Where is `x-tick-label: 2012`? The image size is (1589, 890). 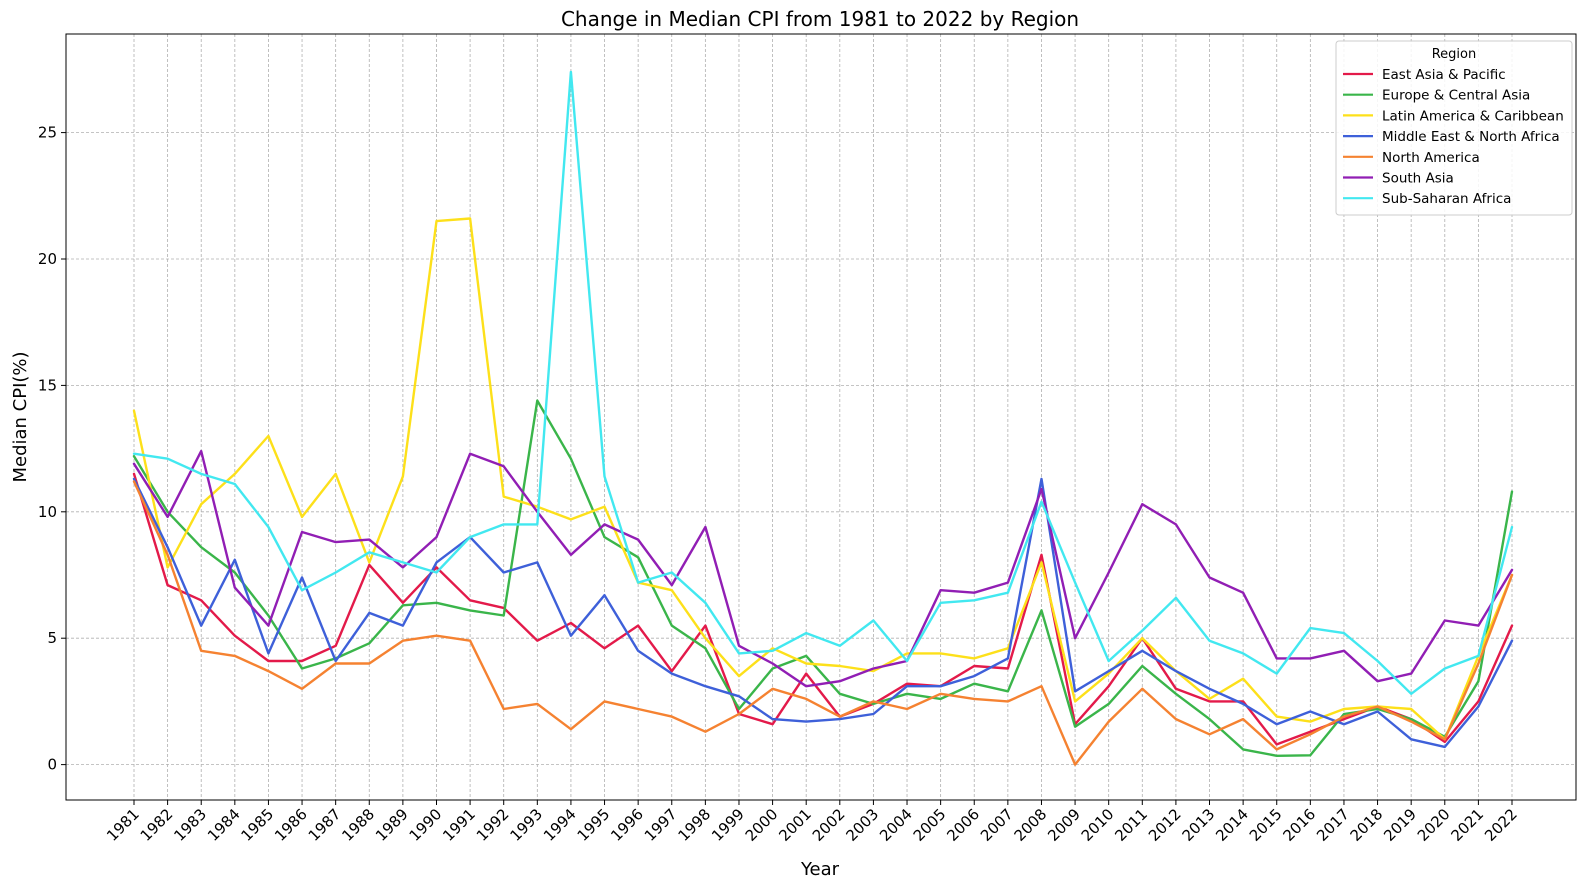
x-tick-label: 2012 is located at coordinates (1165, 825).